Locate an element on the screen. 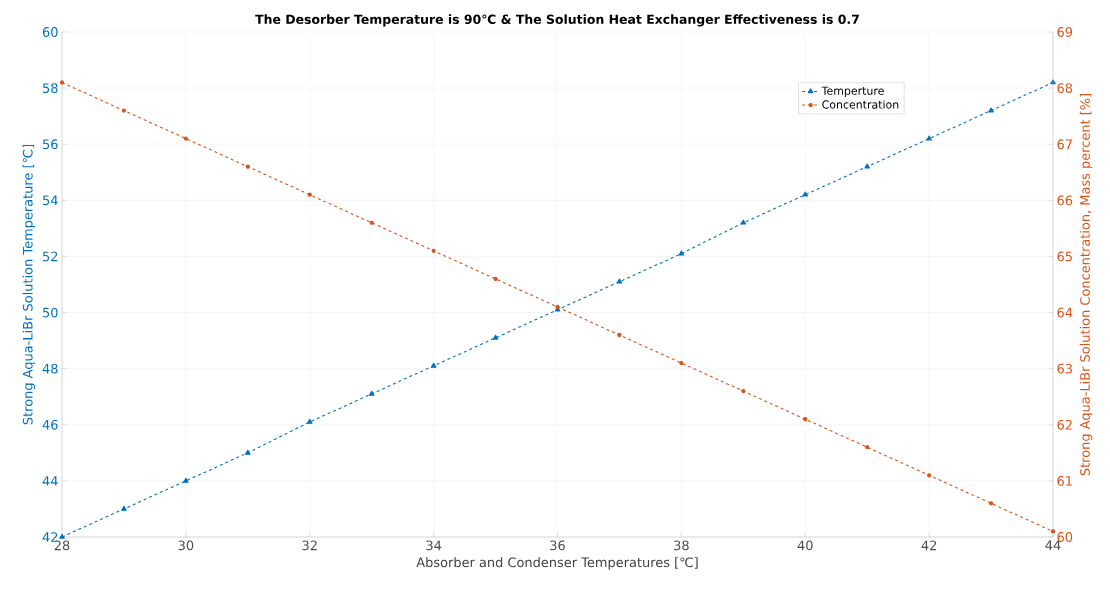  y-tick-label: 52 is located at coordinates (50, 256).